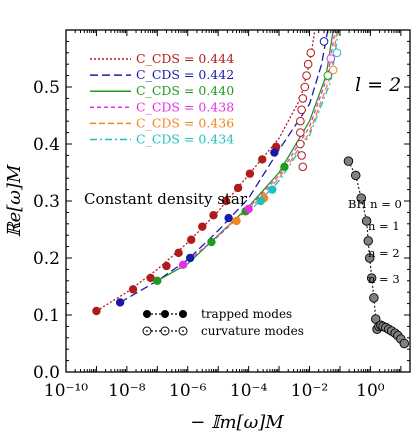  I want to click on y-axis-title: ℝe[ω]M, so click(14, 200).